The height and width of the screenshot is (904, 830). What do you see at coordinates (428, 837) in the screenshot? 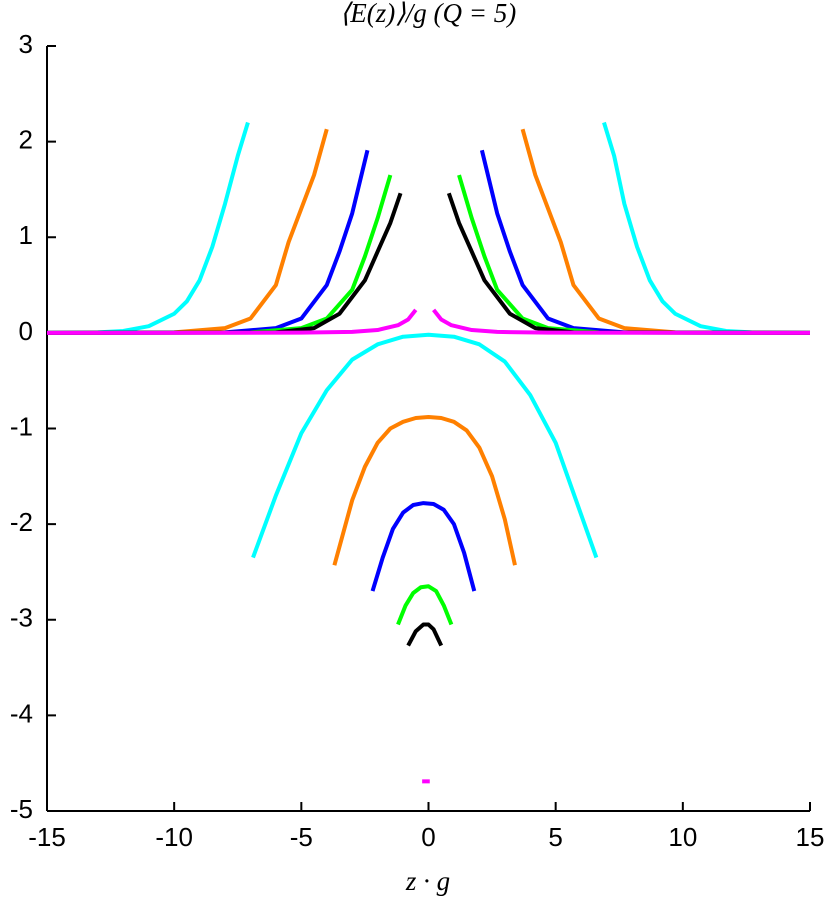
I see `x-tick-label: 0` at bounding box center [428, 837].